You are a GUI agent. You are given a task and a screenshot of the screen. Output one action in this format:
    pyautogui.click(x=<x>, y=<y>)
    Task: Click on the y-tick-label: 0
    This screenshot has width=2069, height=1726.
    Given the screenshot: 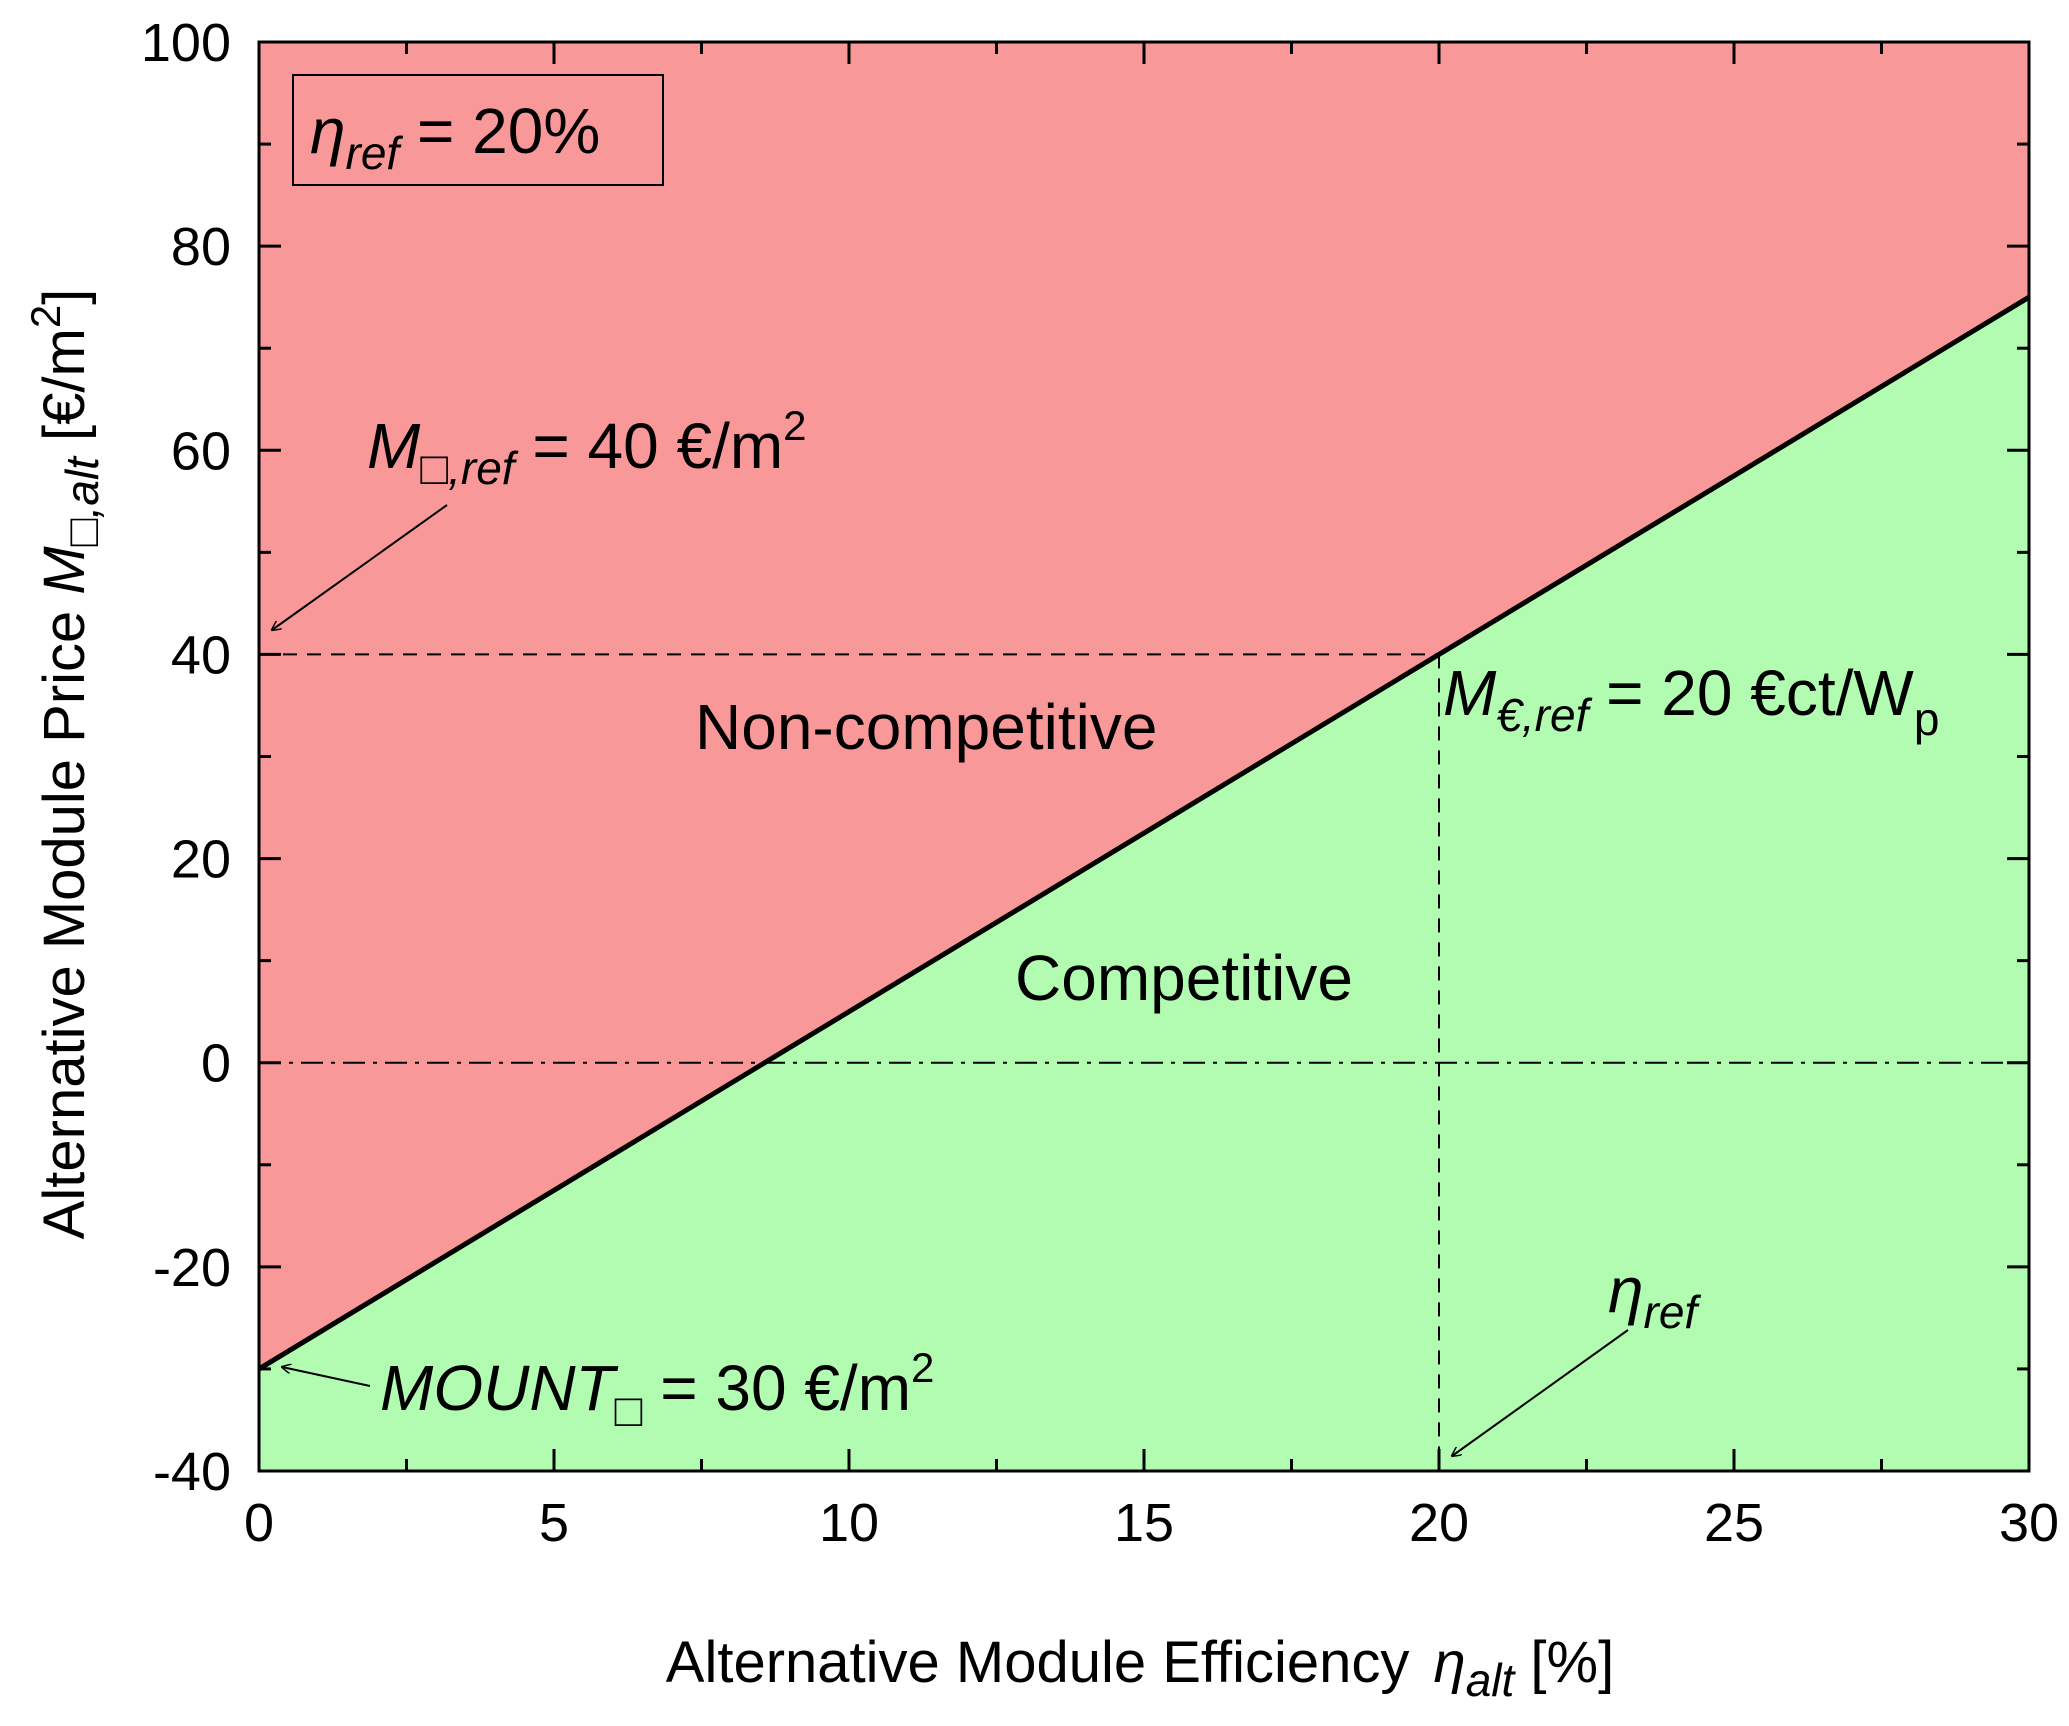 What is the action you would take?
    pyautogui.click(x=216, y=1064)
    